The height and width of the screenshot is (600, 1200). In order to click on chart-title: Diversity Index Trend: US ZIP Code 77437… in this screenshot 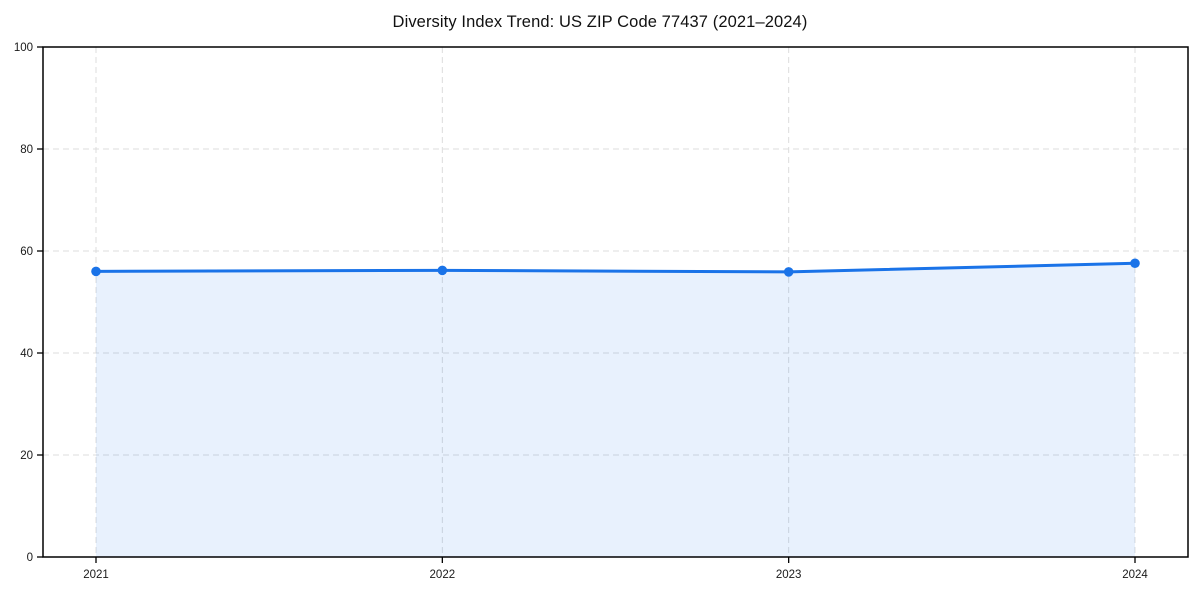, I will do `click(600, 22)`.